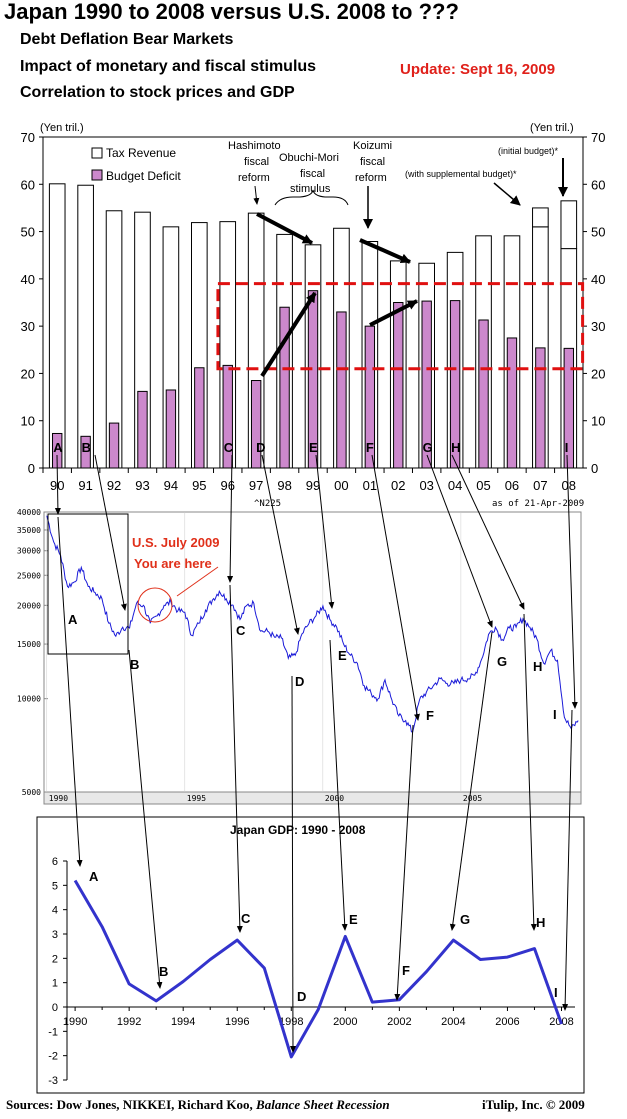  What do you see at coordinates (471, 781) in the screenshot?
I see `connector-arrow-g2` at bounding box center [471, 781].